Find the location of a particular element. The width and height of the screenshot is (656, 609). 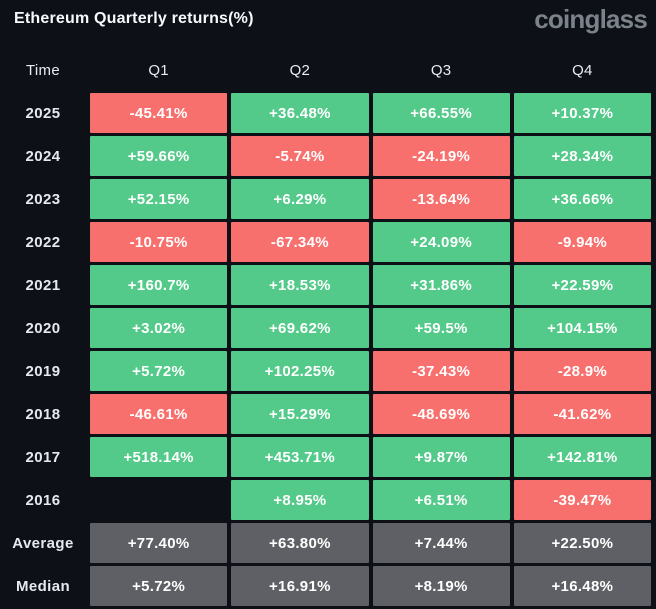

return-cell-2025-q2: +36.48% is located at coordinates (300, 113).